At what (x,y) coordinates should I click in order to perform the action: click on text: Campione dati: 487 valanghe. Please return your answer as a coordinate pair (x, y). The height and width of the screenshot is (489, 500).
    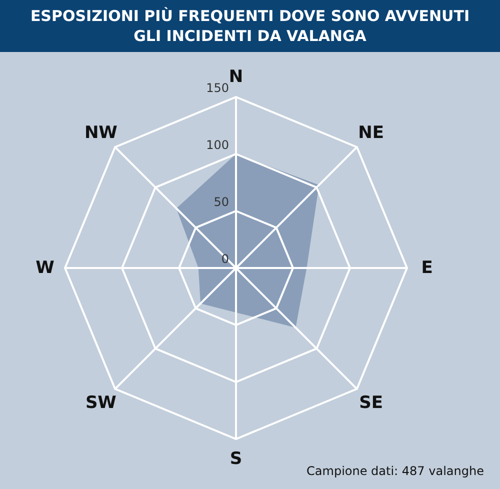
    Looking at the image, I should click on (395, 471).